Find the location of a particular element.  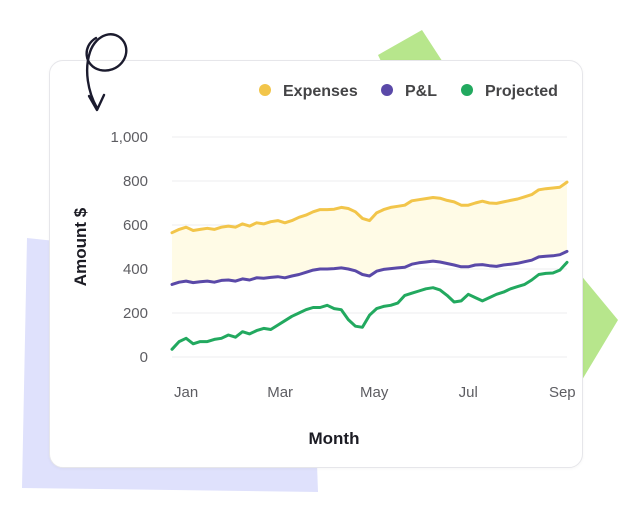

pl-line is located at coordinates (369, 267).